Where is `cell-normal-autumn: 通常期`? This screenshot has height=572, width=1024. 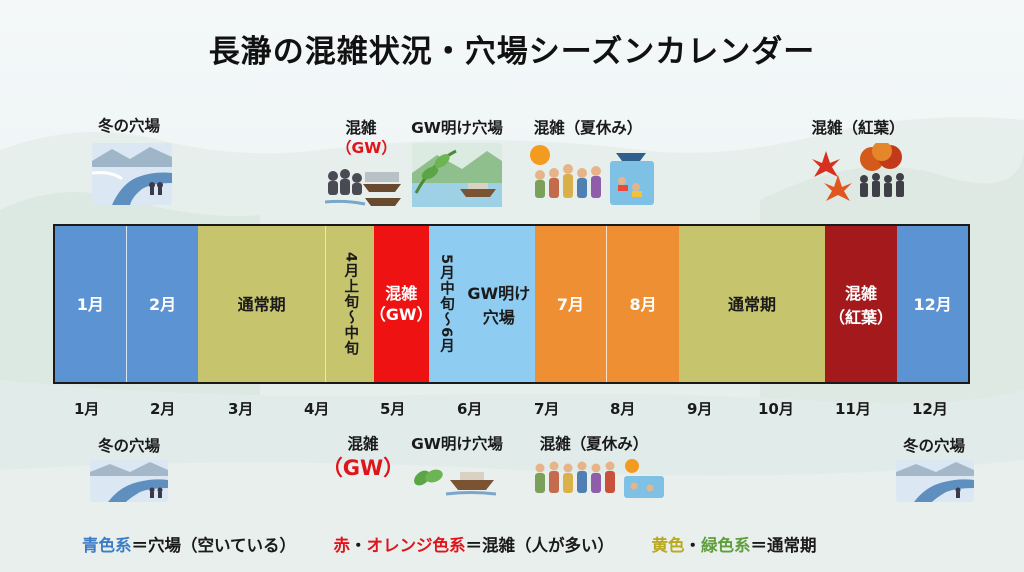
cell-normal-autumn: 通常期 is located at coordinates (752, 304).